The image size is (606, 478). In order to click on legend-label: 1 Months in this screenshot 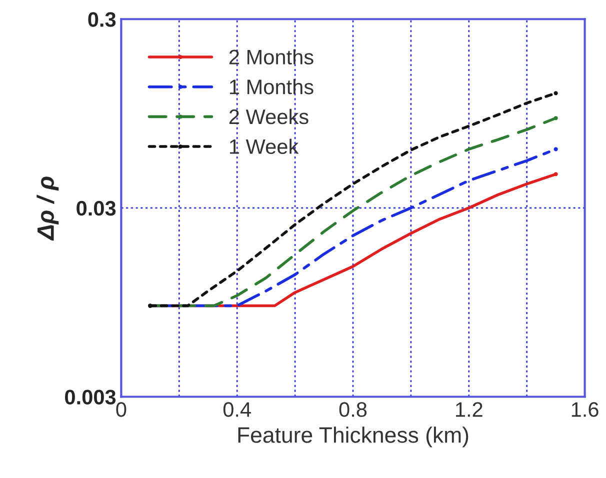, I will do `click(272, 86)`.